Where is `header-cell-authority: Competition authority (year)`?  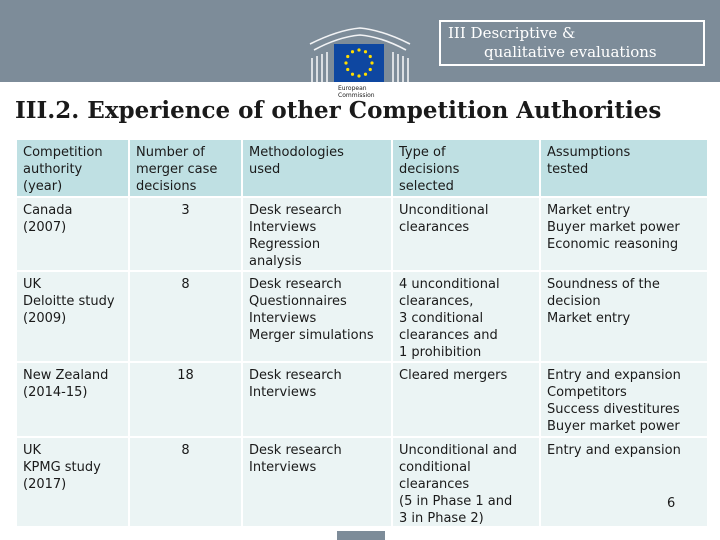
header-cell-authority: Competition authority (year) is located at coordinates (73, 169).